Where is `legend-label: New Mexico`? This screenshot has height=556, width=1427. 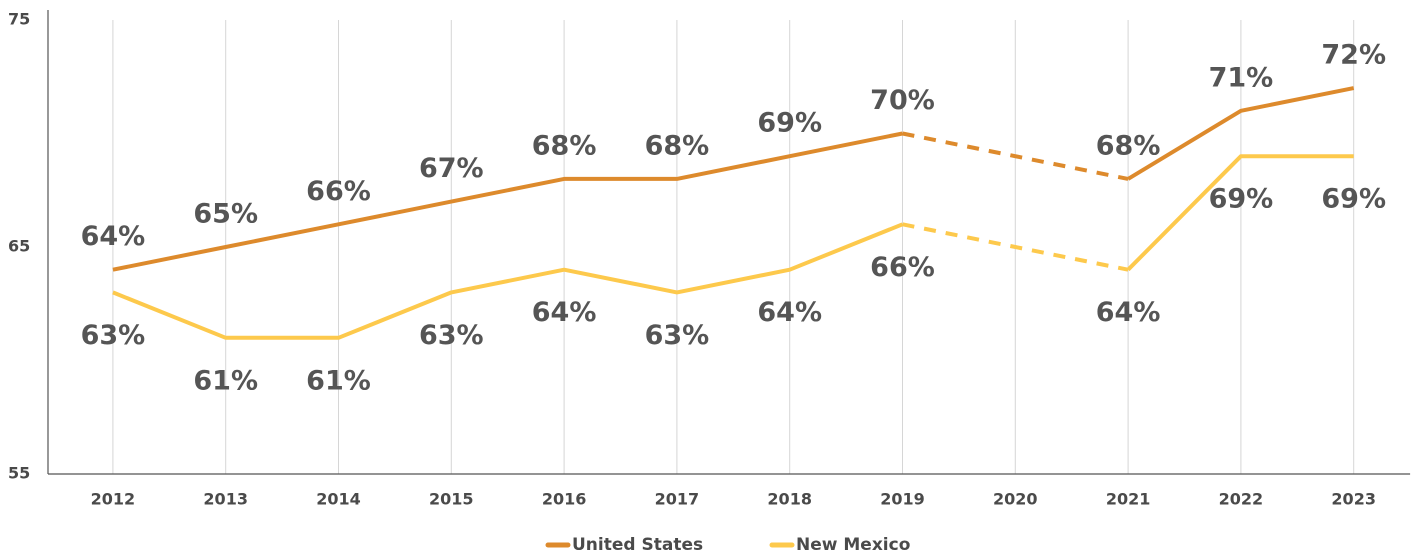
legend-label: New Mexico is located at coordinates (853, 545).